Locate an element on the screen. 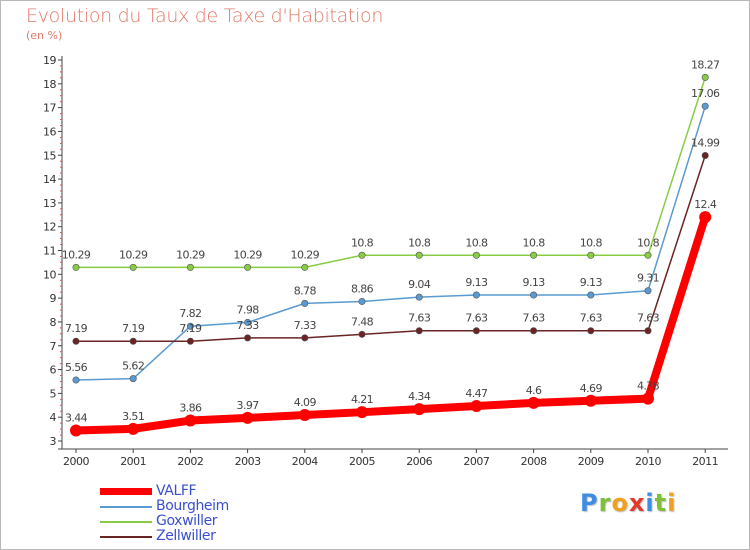 The image size is (750, 550). x-tick-label: 2002 is located at coordinates (190, 461).